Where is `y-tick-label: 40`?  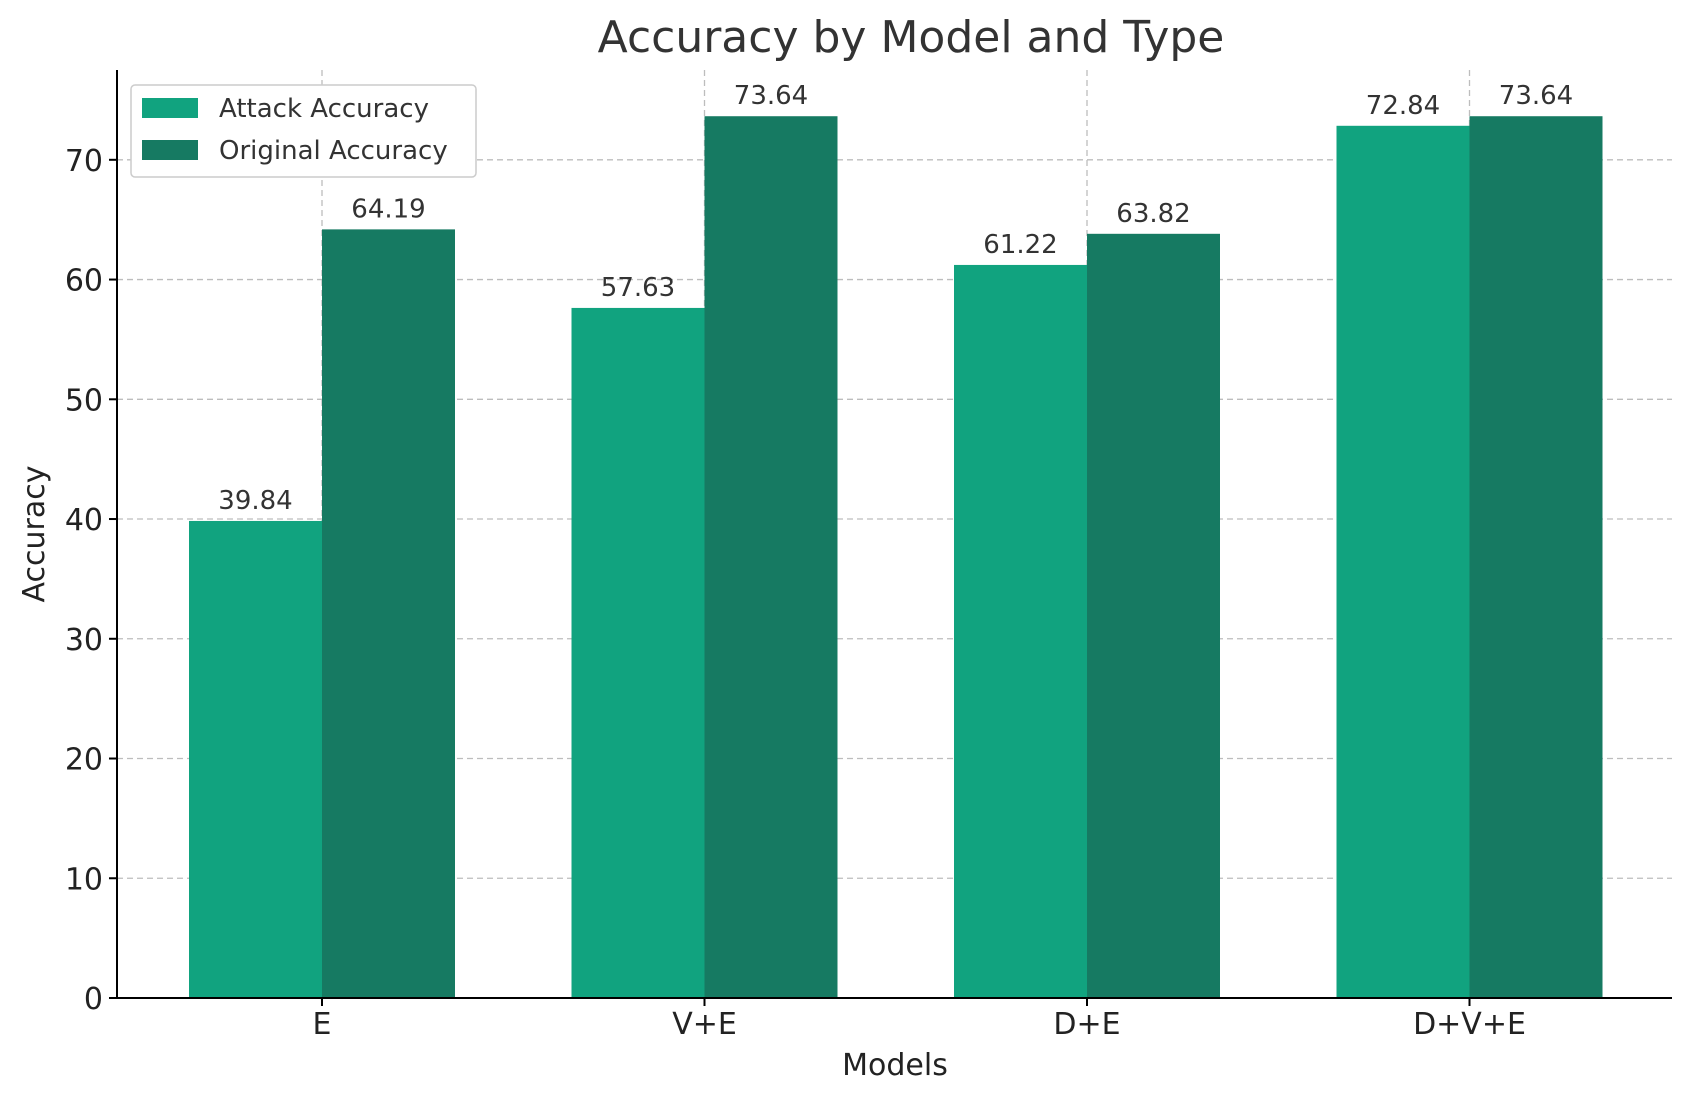 y-tick-label: 40 is located at coordinates (84, 520).